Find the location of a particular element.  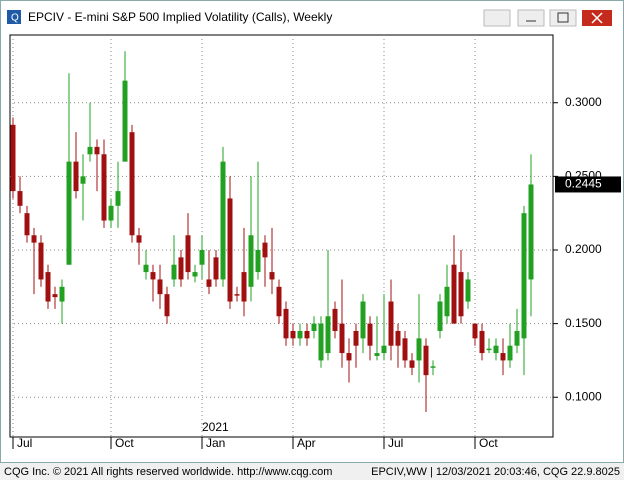

maximize-icon is located at coordinates (563, 17).